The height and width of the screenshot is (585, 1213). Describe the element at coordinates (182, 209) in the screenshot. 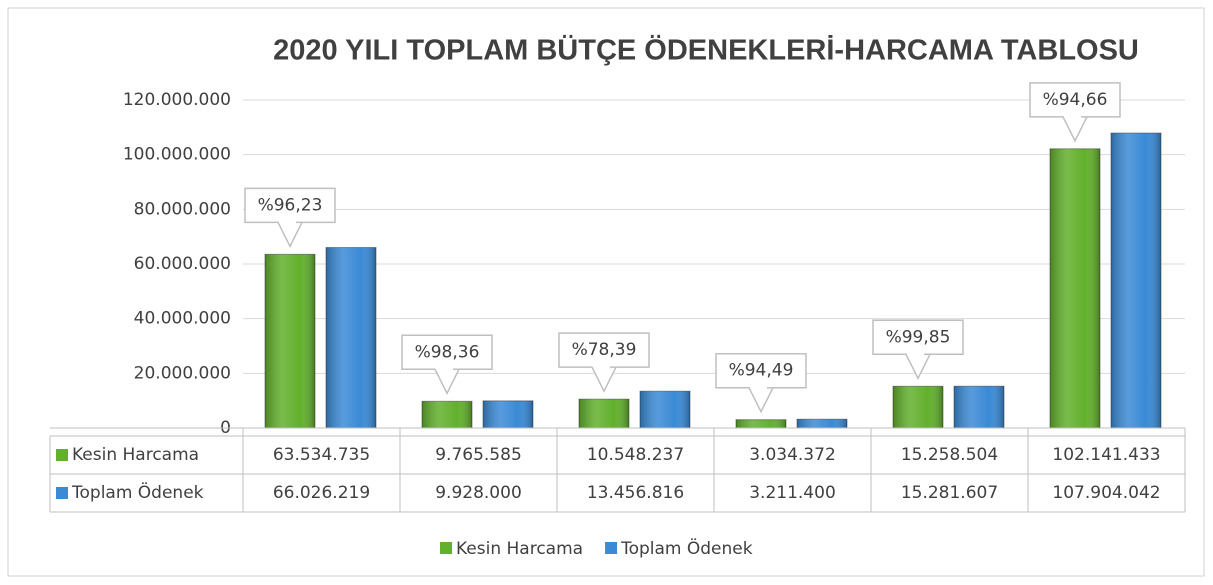

I see `y-tick-label: 80.000.000` at that location.